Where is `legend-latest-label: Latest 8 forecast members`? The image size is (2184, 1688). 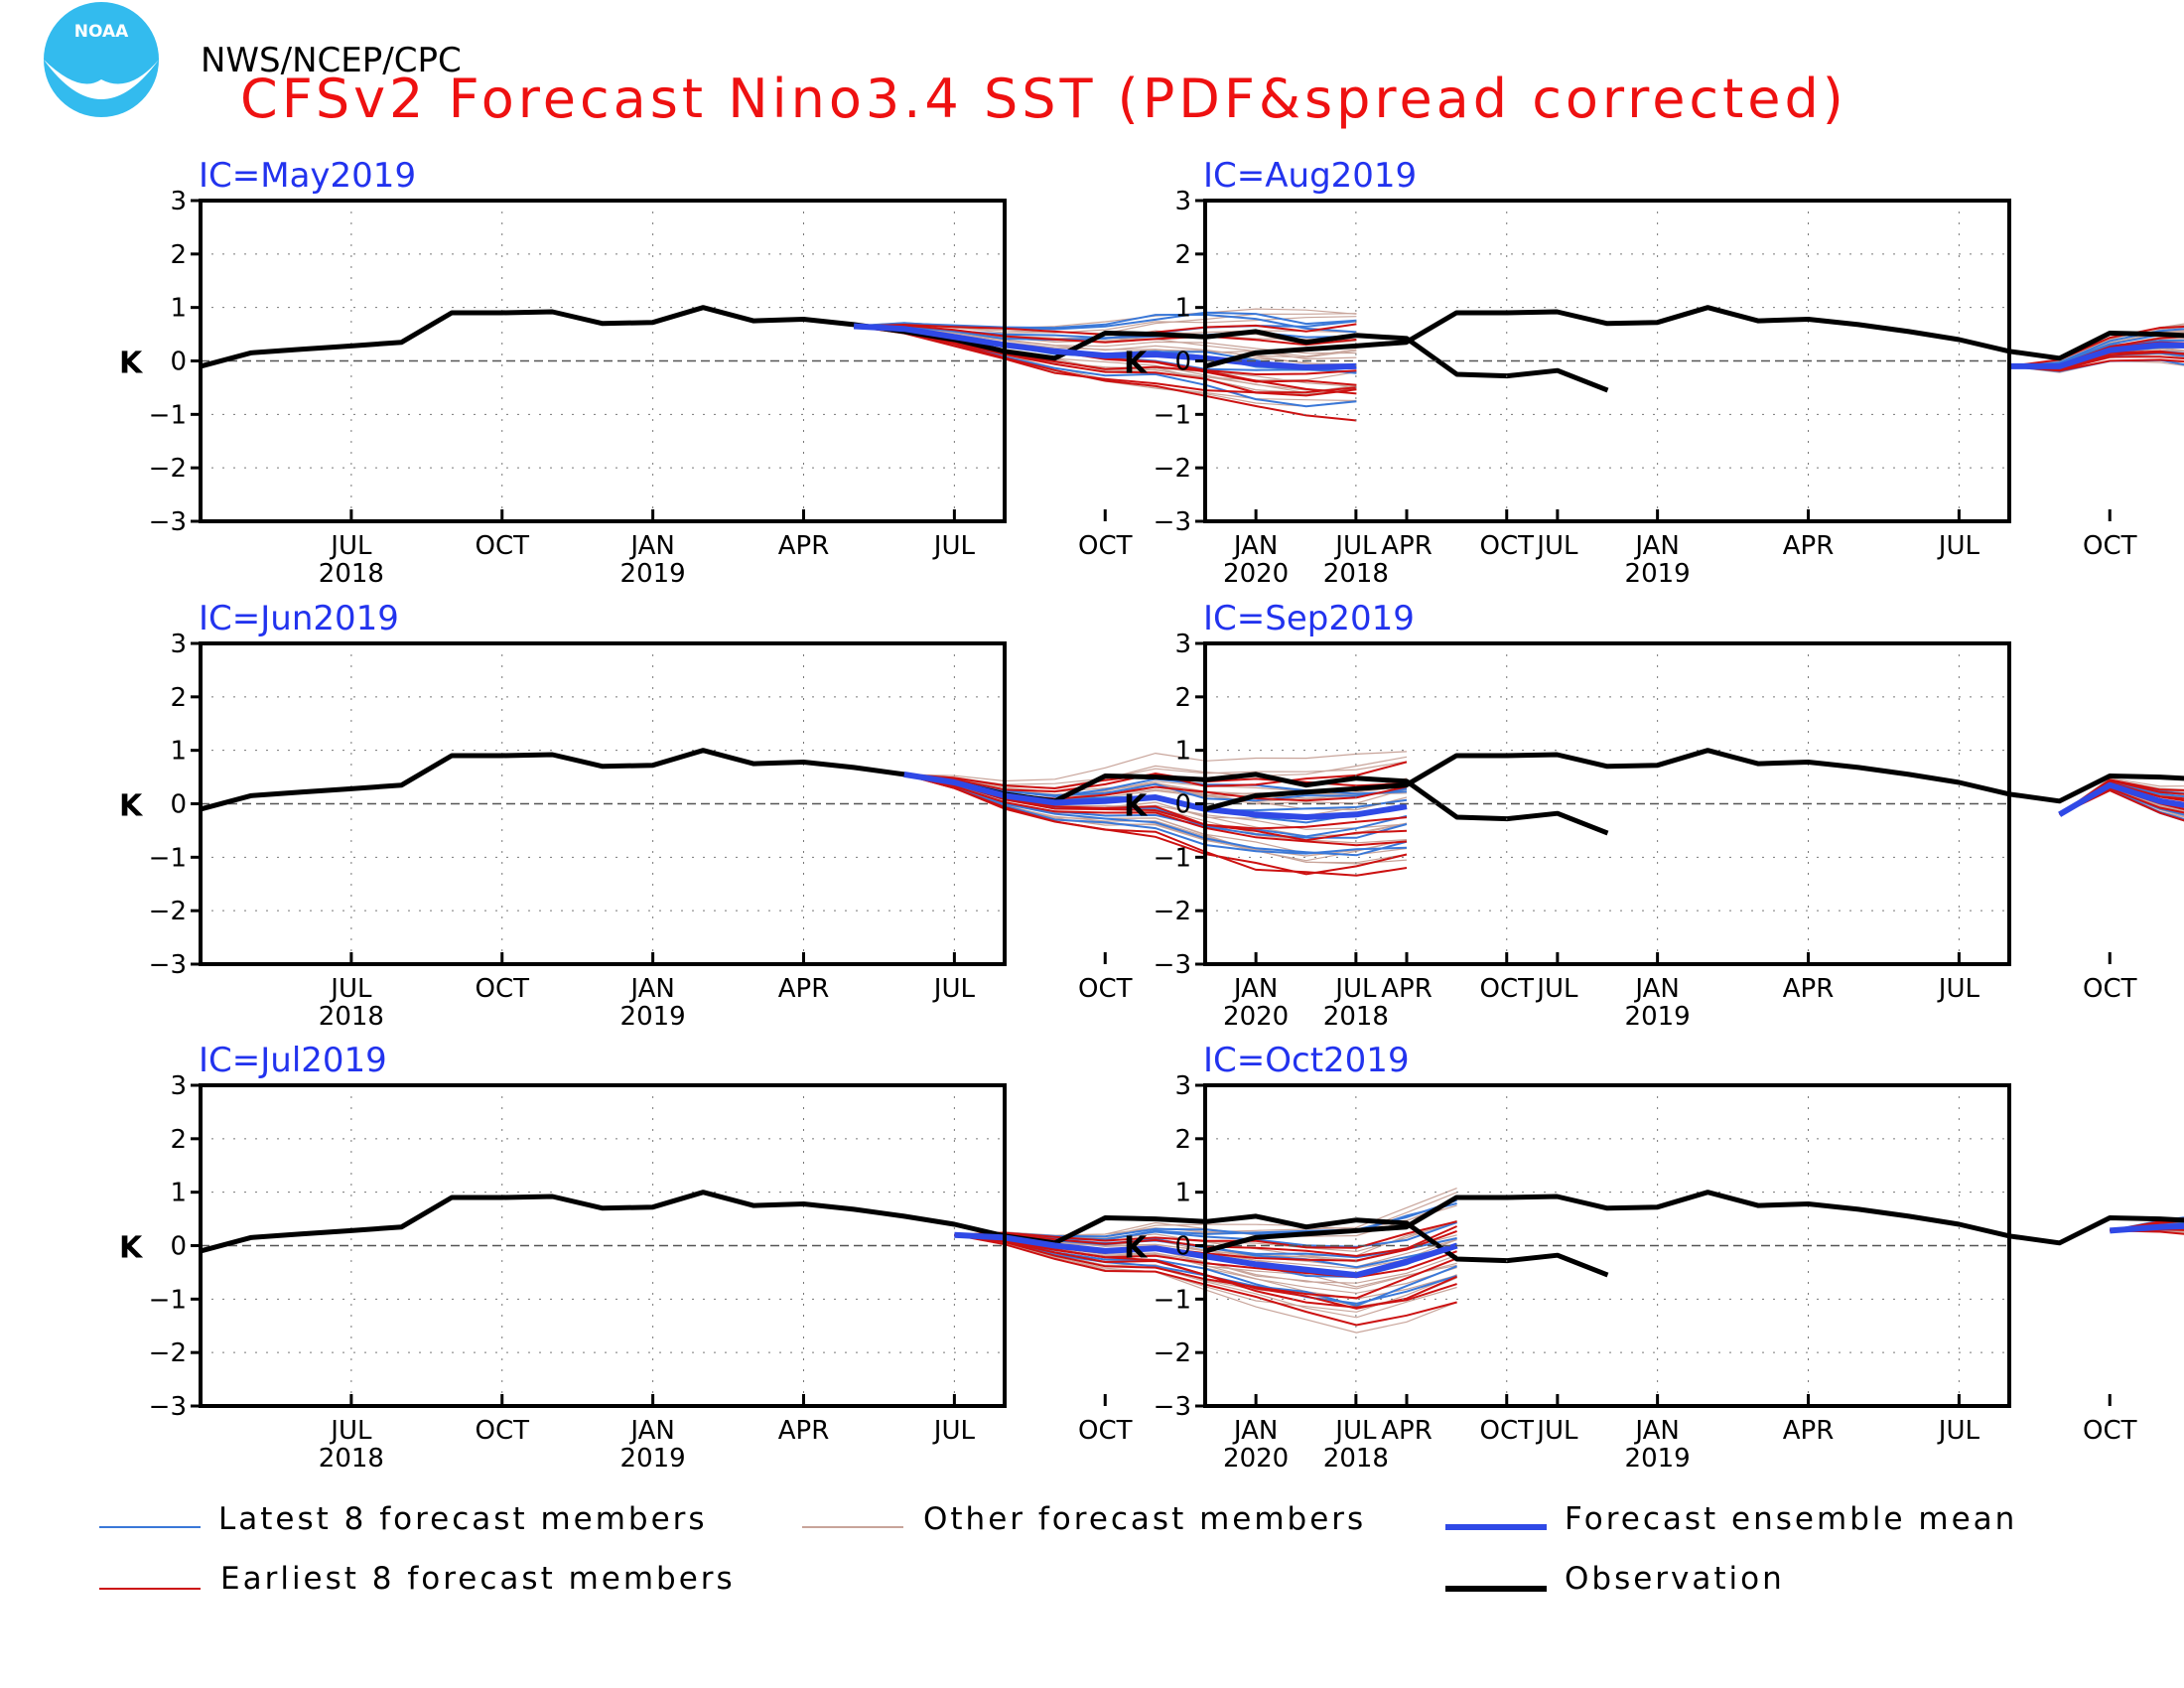
legend-latest-label: Latest 8 forecast members is located at coordinates (463, 1519).